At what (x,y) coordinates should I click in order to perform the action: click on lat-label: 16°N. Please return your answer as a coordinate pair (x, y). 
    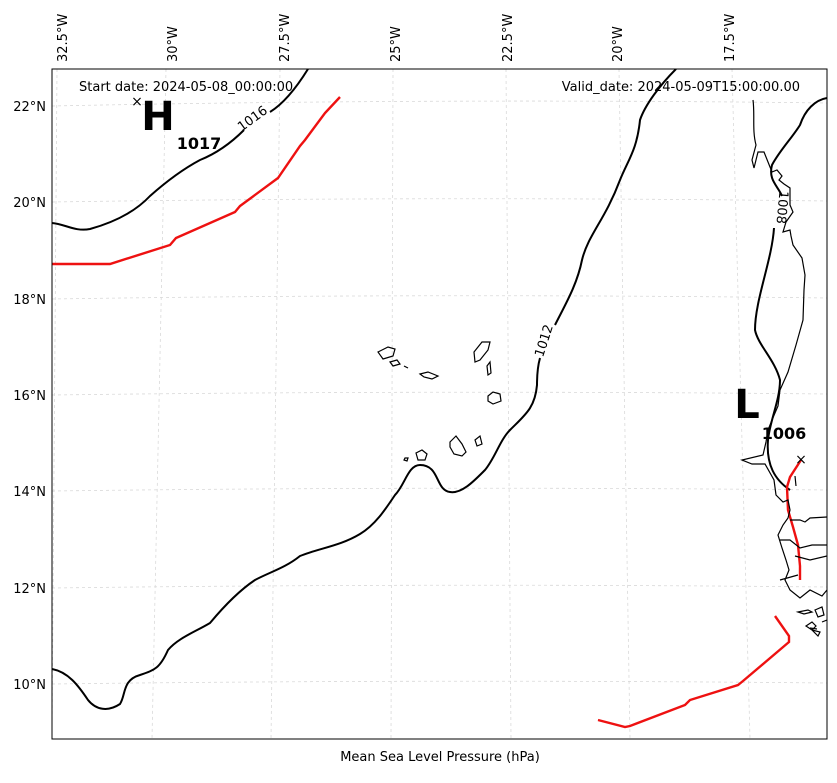
    Looking at the image, I should click on (29, 396).